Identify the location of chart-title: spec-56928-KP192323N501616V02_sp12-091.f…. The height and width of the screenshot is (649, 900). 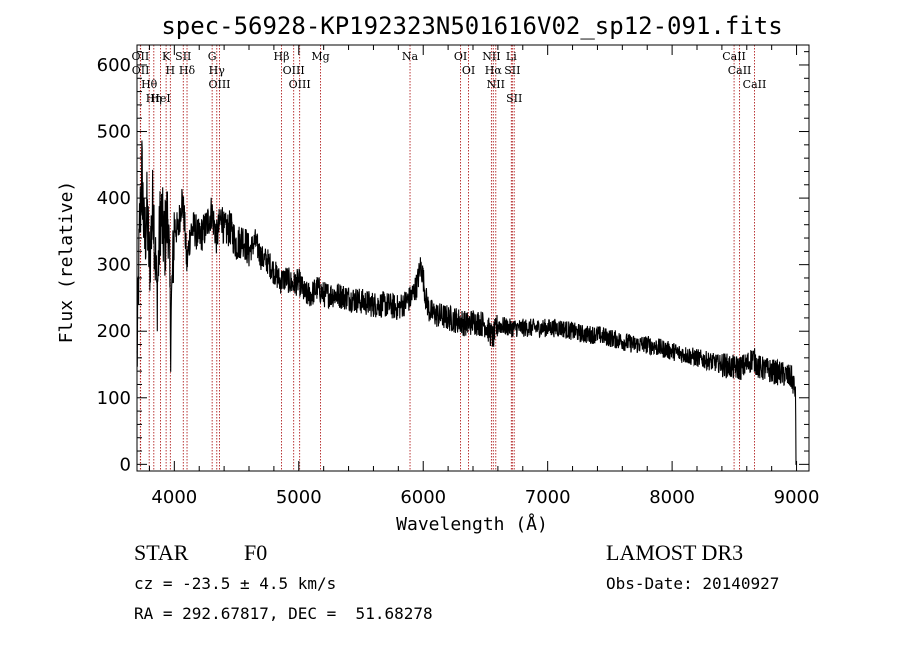
(471, 26).